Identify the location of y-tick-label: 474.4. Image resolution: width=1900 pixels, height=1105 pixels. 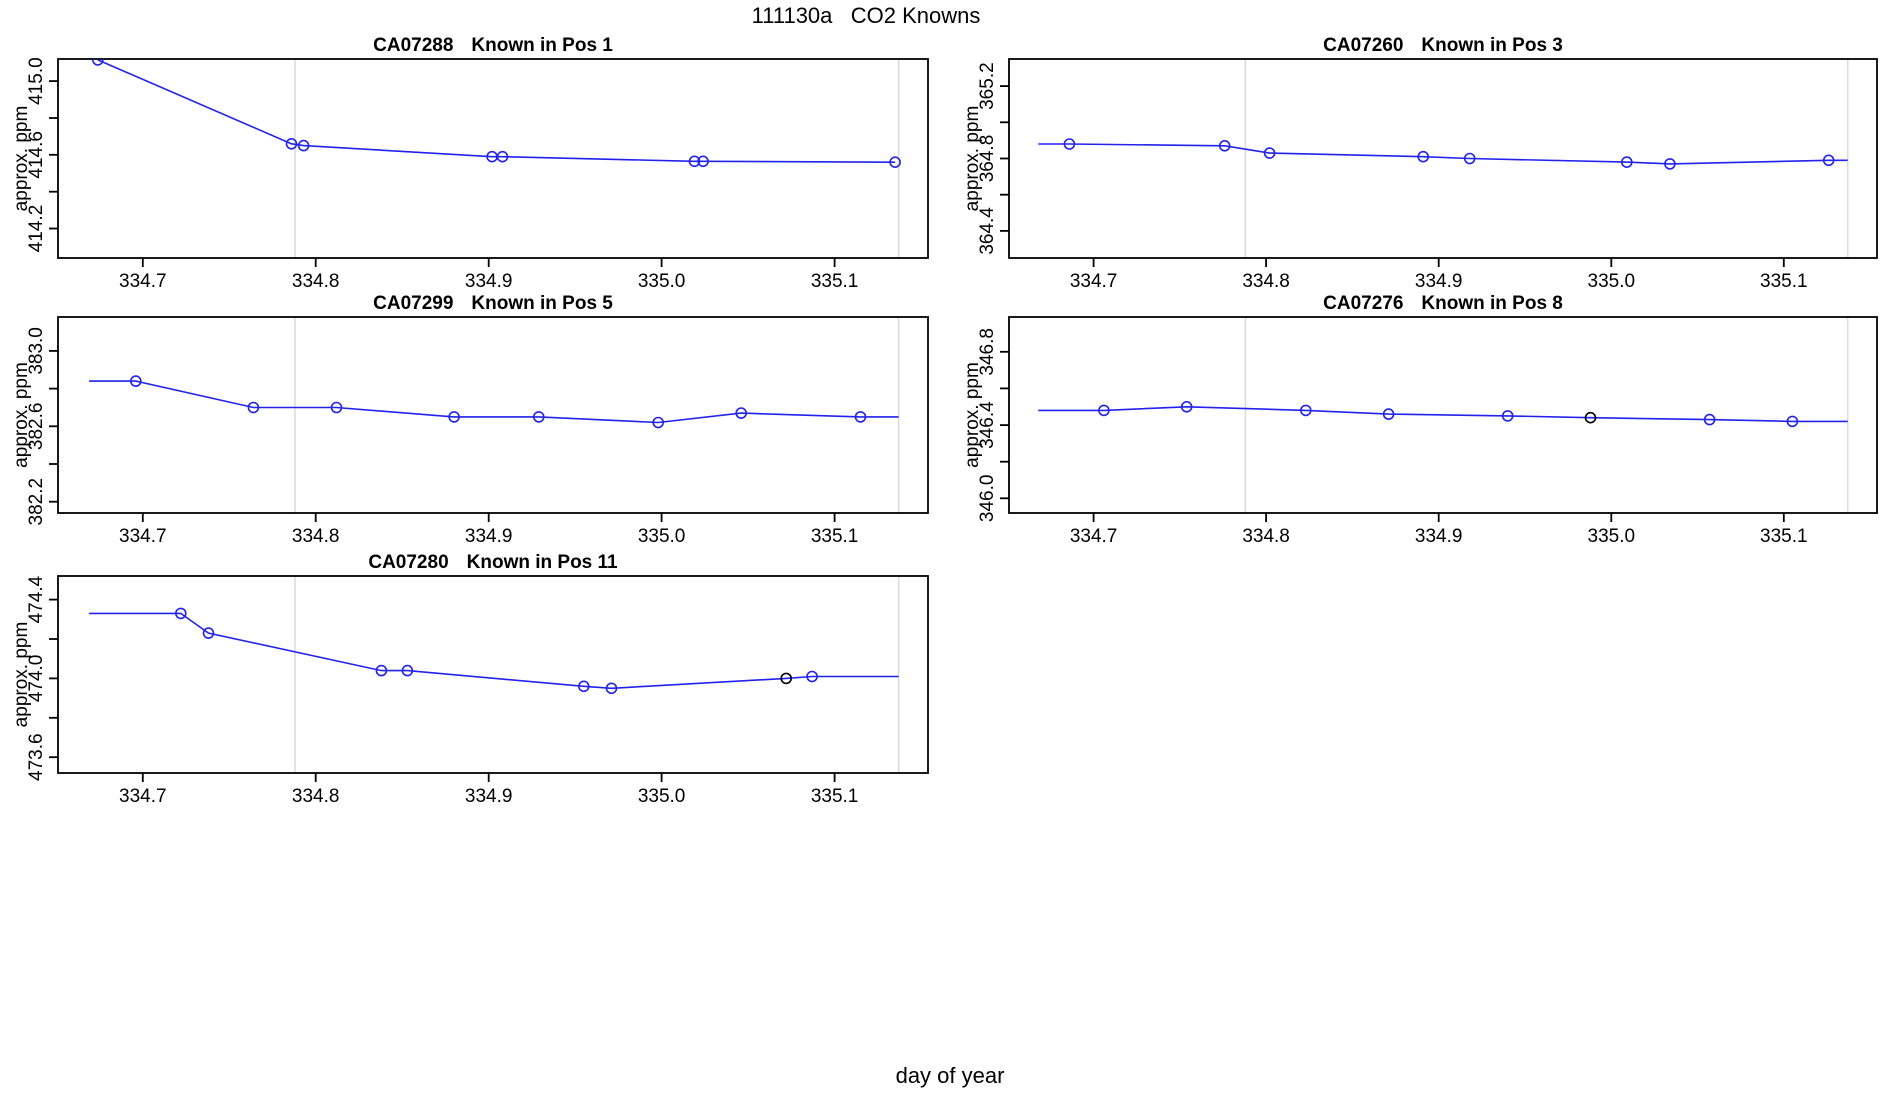
(36, 599).